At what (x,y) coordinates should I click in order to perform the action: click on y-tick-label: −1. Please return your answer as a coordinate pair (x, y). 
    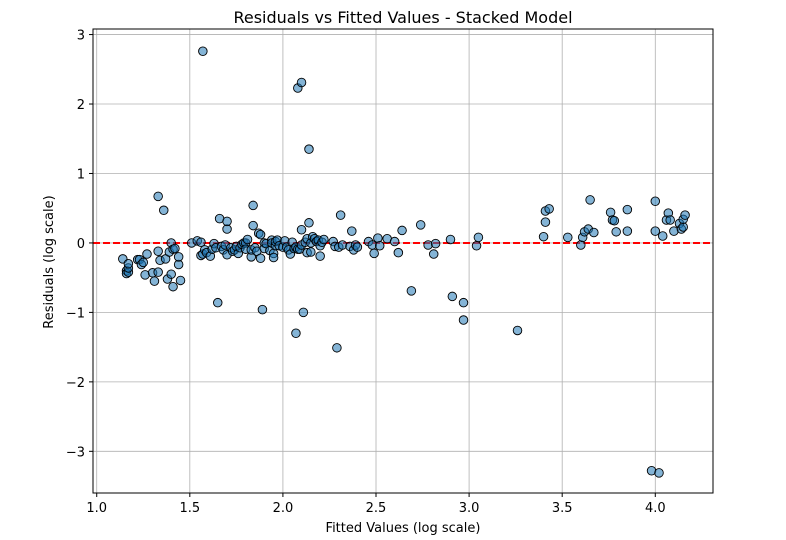
    Looking at the image, I should click on (75, 313).